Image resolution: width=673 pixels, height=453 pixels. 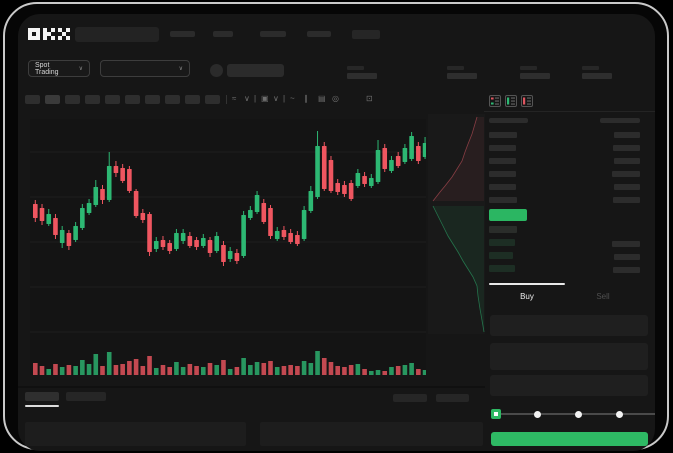 I want to click on candle-style-icon: ▣, so click(x=265, y=98).